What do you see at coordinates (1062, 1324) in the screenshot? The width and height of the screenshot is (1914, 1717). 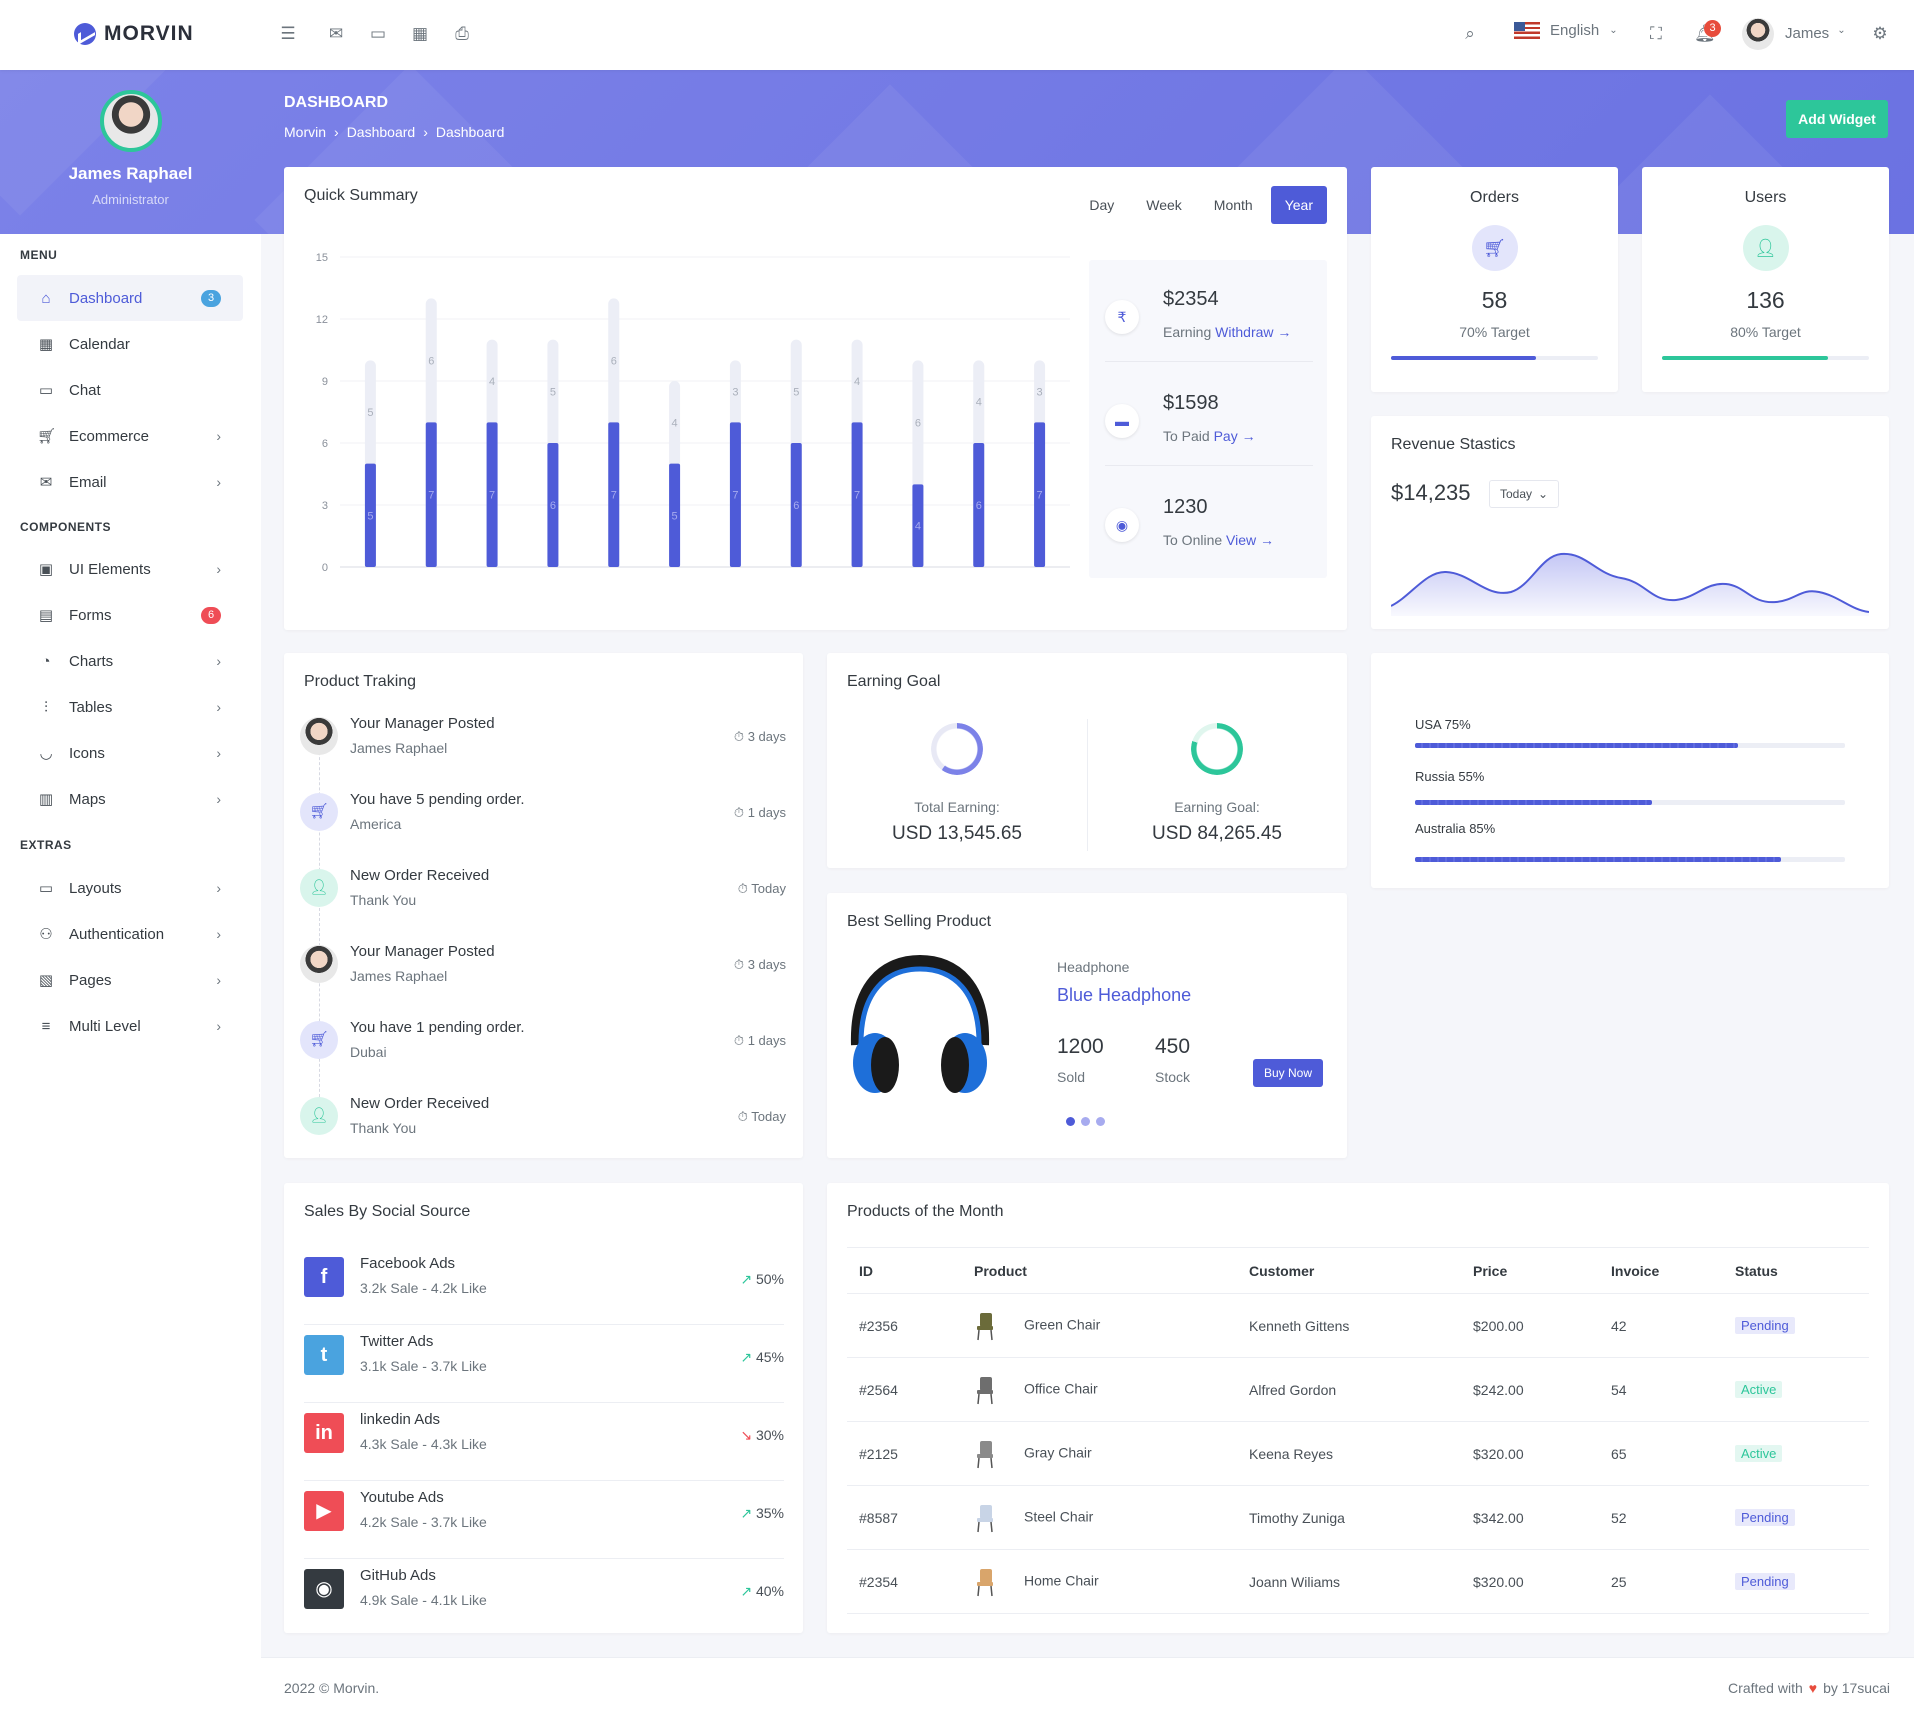 I see `product-name: Green Chair` at bounding box center [1062, 1324].